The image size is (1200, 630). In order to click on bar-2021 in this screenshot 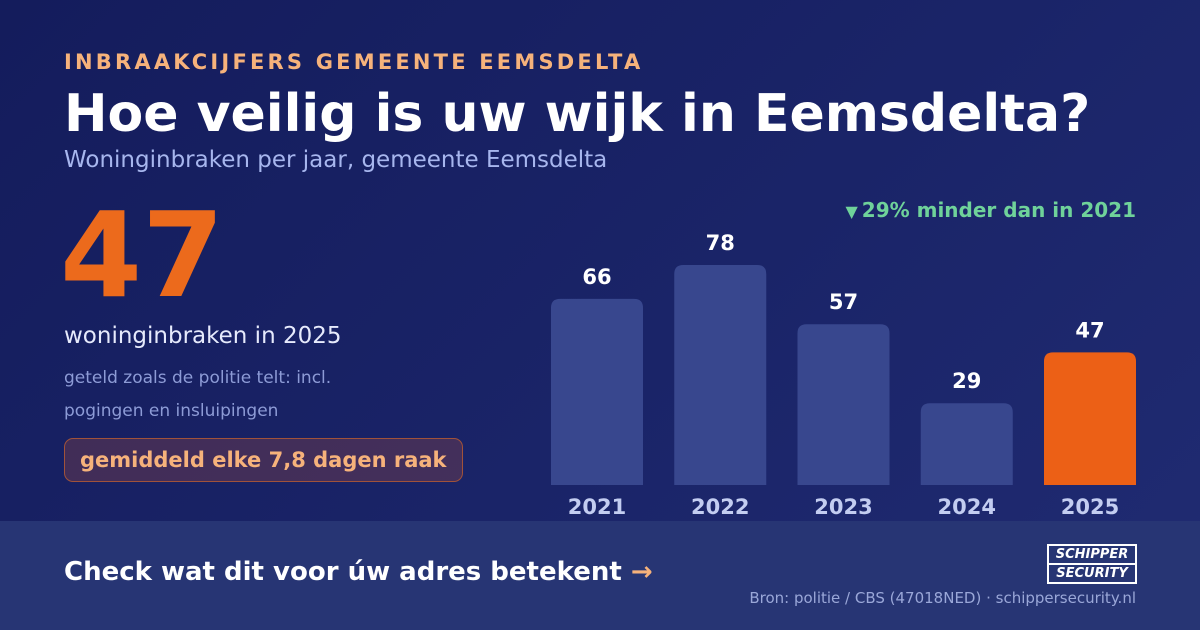, I will do `click(597, 391)`.